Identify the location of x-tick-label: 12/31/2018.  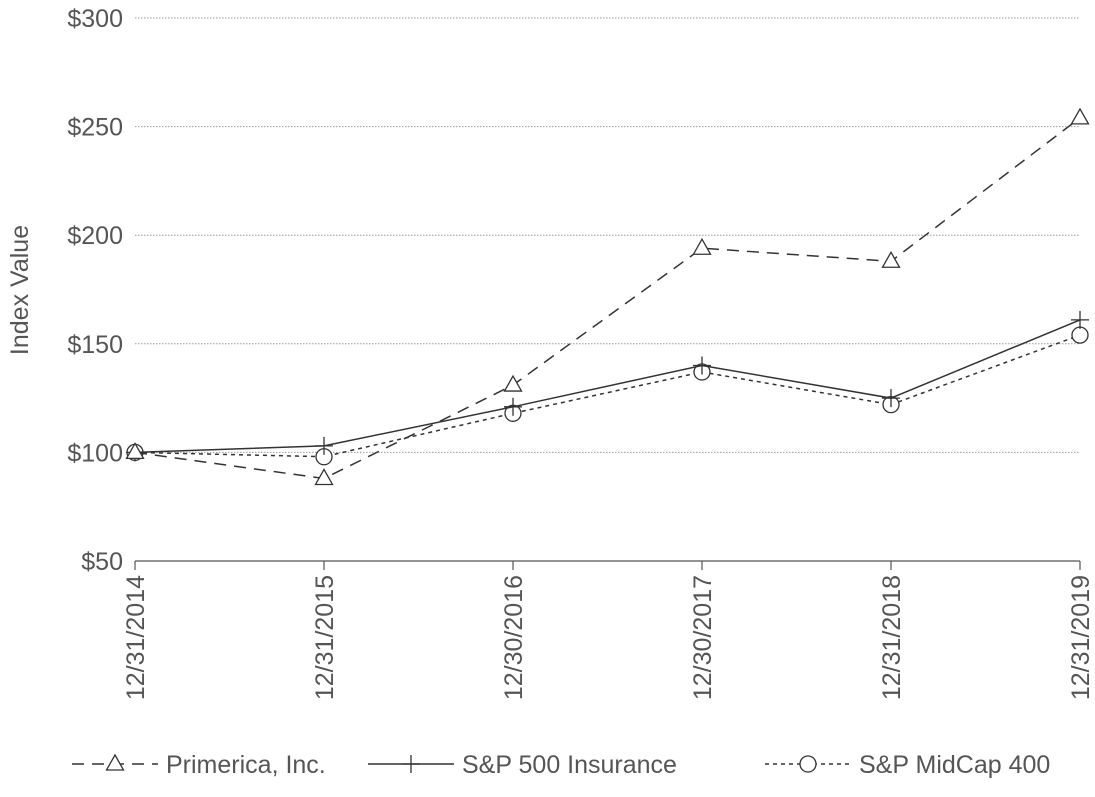
(892, 637).